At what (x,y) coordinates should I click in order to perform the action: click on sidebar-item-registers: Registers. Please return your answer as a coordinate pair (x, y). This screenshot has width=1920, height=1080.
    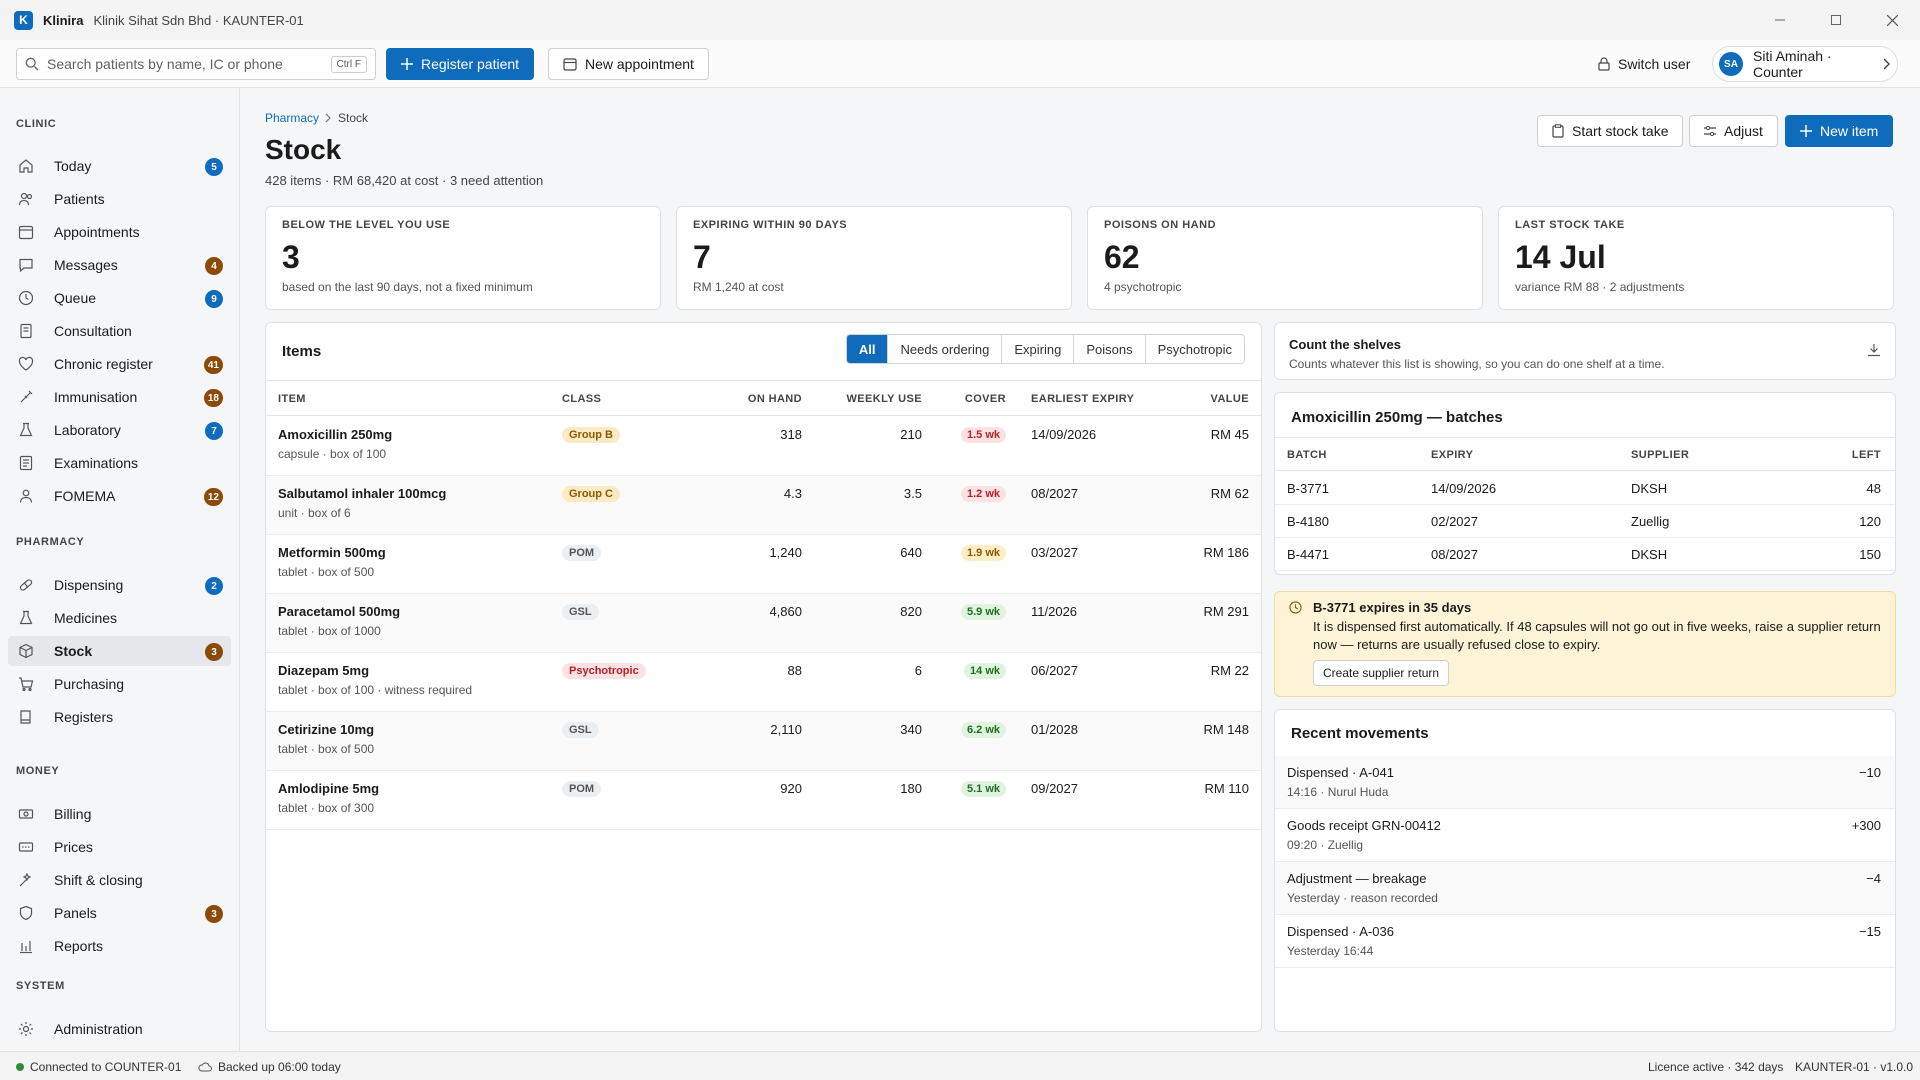
    Looking at the image, I should click on (119, 717).